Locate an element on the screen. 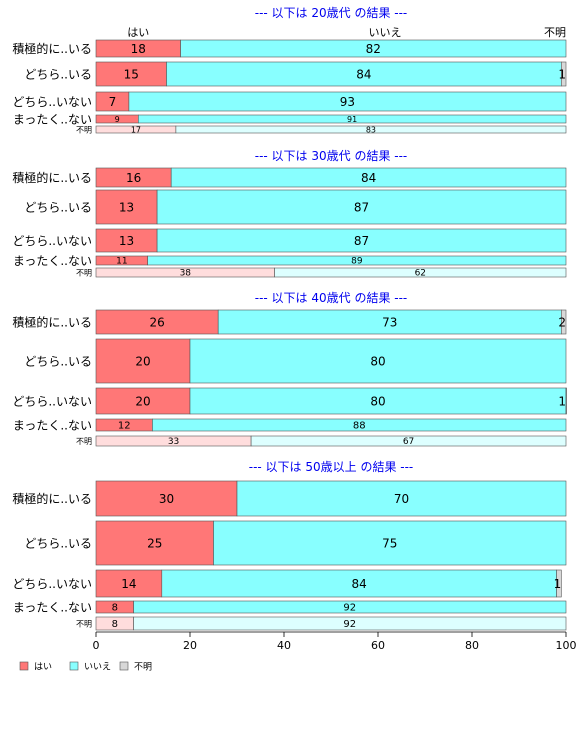  data-label: 83 is located at coordinates (371, 129).